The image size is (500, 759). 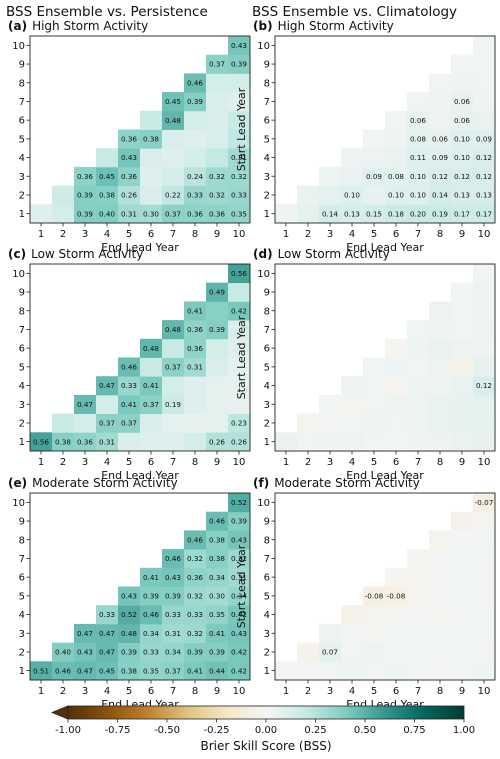 What do you see at coordinates (267, 139) in the screenshot?
I see `y-tick-label: 5` at bounding box center [267, 139].